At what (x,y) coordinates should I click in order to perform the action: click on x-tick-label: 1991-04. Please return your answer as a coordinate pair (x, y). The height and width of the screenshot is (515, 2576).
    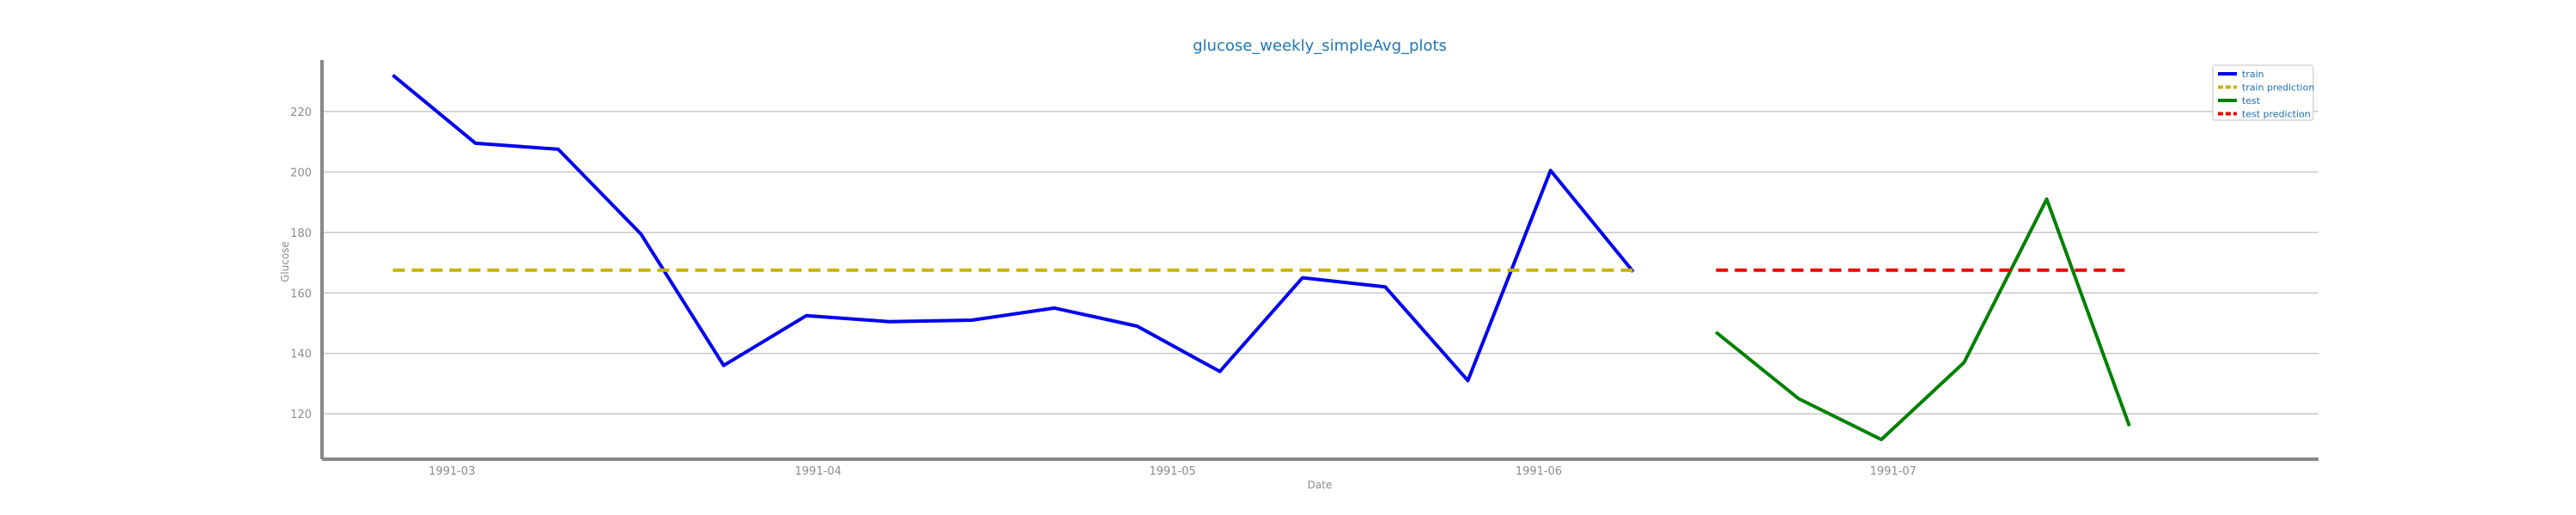
    Looking at the image, I should click on (818, 471).